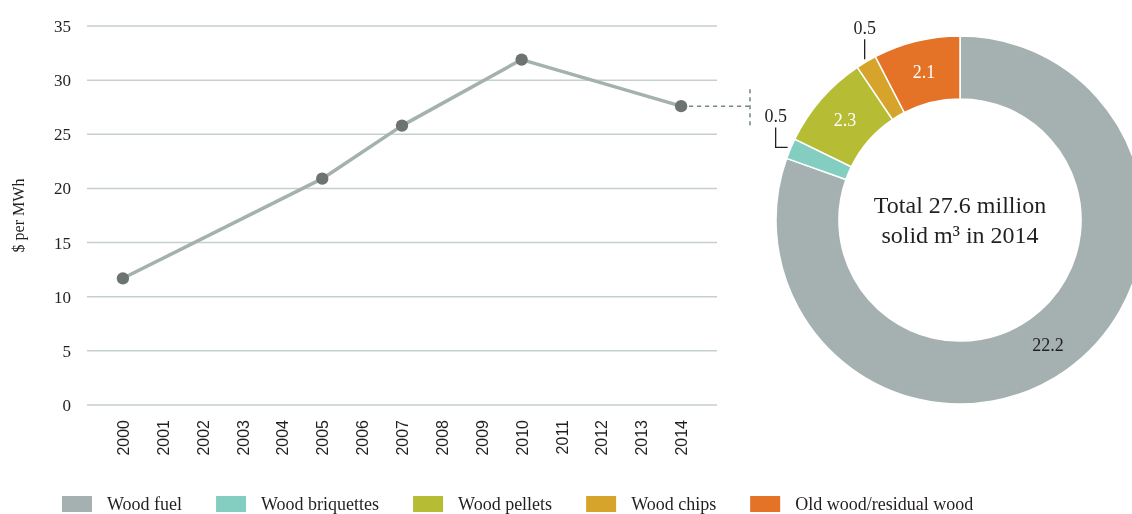 This screenshot has height=514, width=1132. I want to click on data-label: 22.2, so click(1048, 344).